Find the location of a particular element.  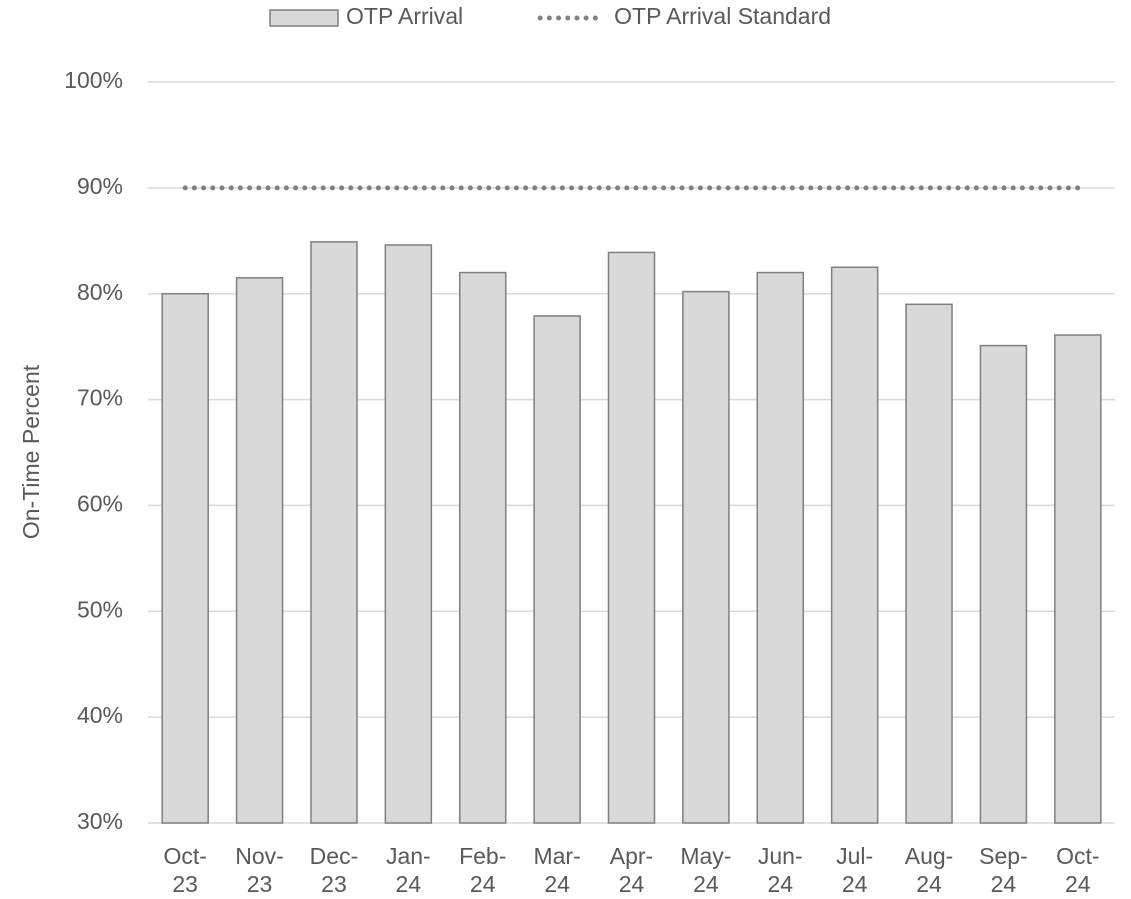

x-tick-label: Mar-24 is located at coordinates (556, 870).